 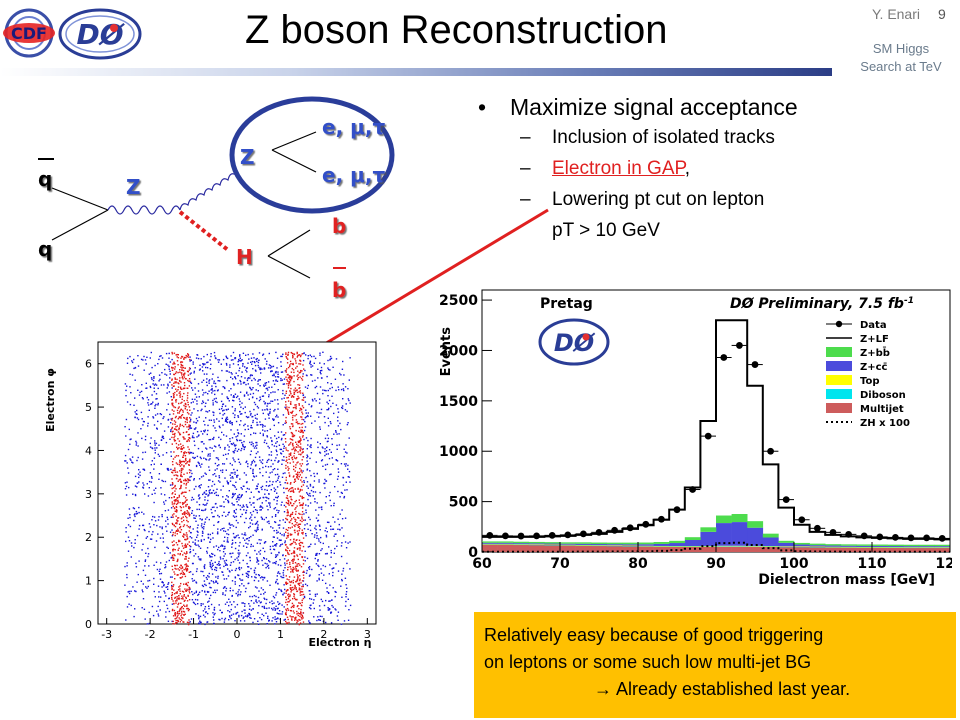 I want to click on arrow-icon: →, so click(x=603, y=689).